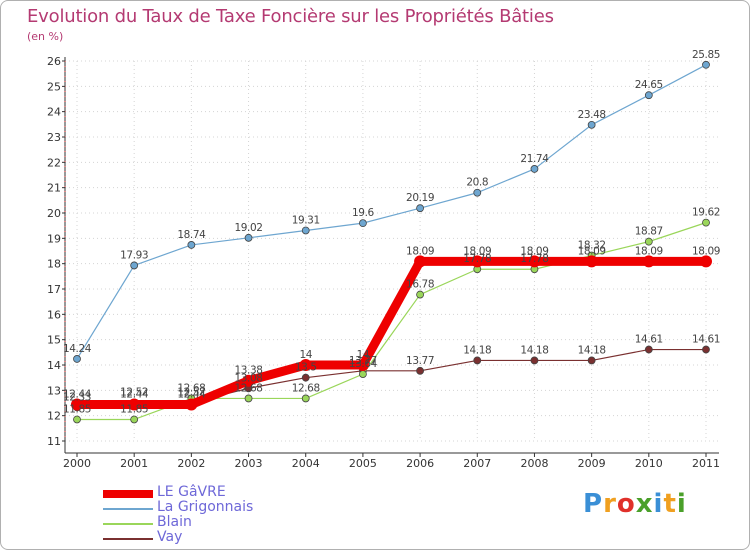  What do you see at coordinates (77, 419) in the screenshot?
I see `series-2-point-2000` at bounding box center [77, 419].